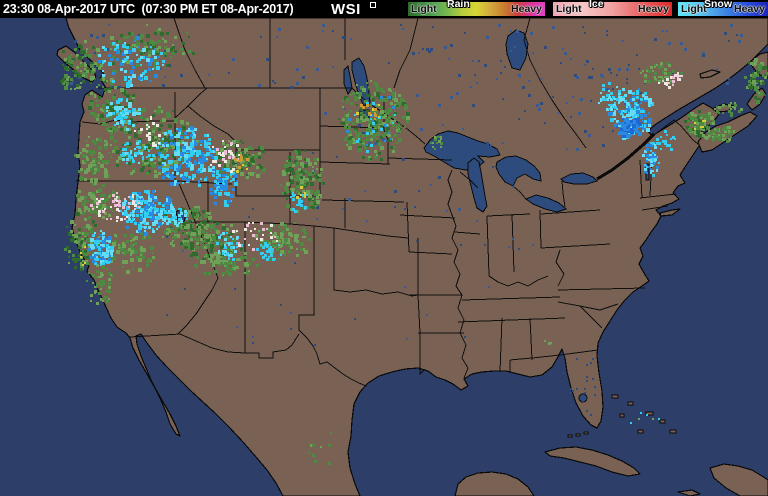 This screenshot has height=496, width=768. I want to click on legend-ice-title: Ice, so click(596, 5).